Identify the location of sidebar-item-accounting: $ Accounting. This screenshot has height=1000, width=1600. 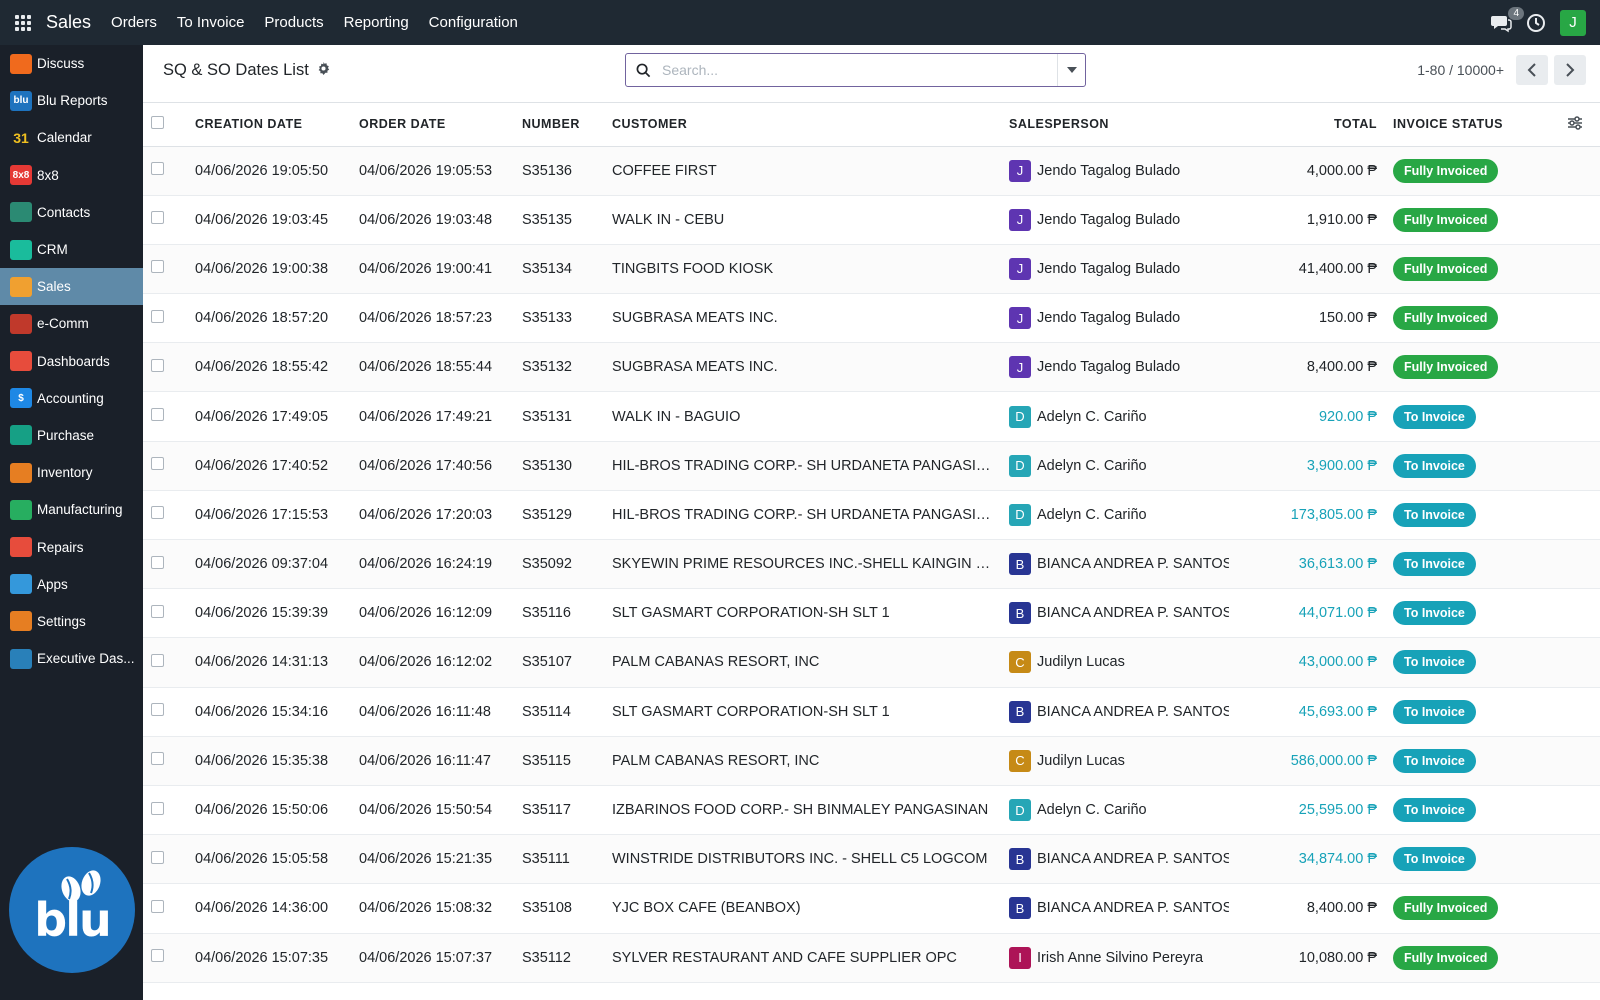
(71, 398).